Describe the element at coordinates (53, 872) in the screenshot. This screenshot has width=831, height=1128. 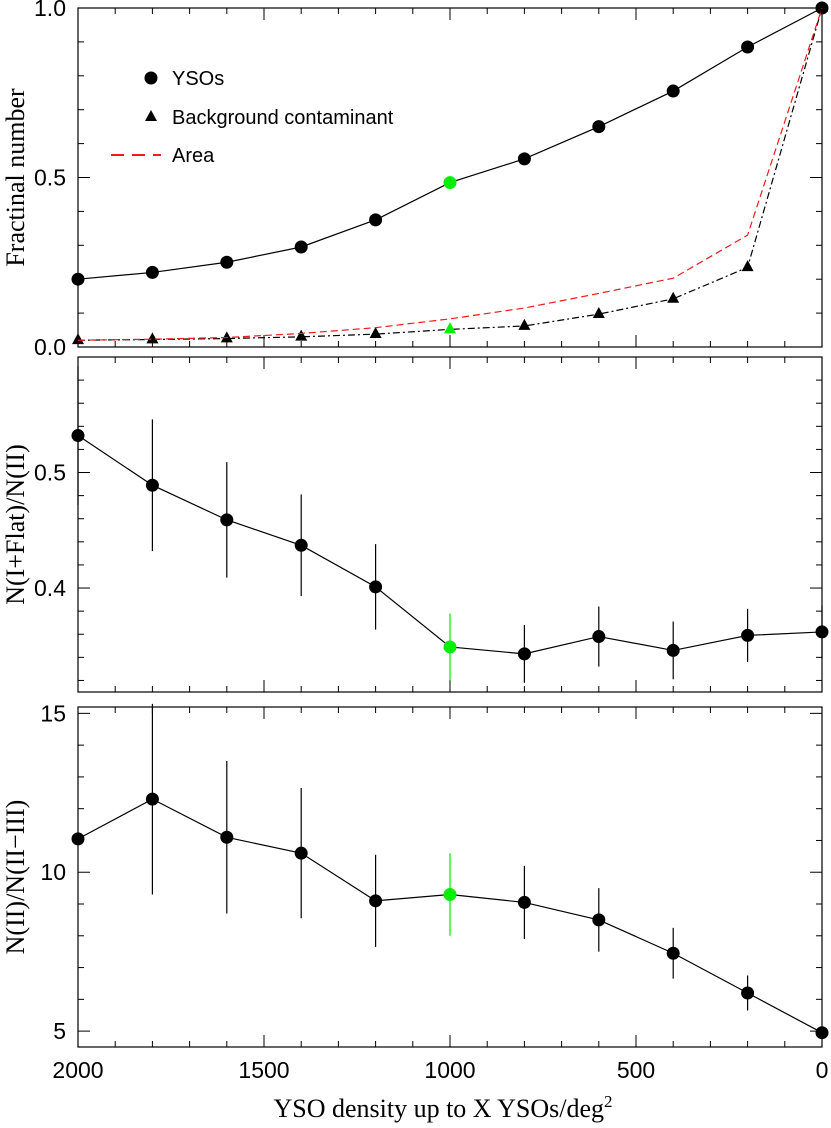
I see `y-tick-label: 10` at that location.